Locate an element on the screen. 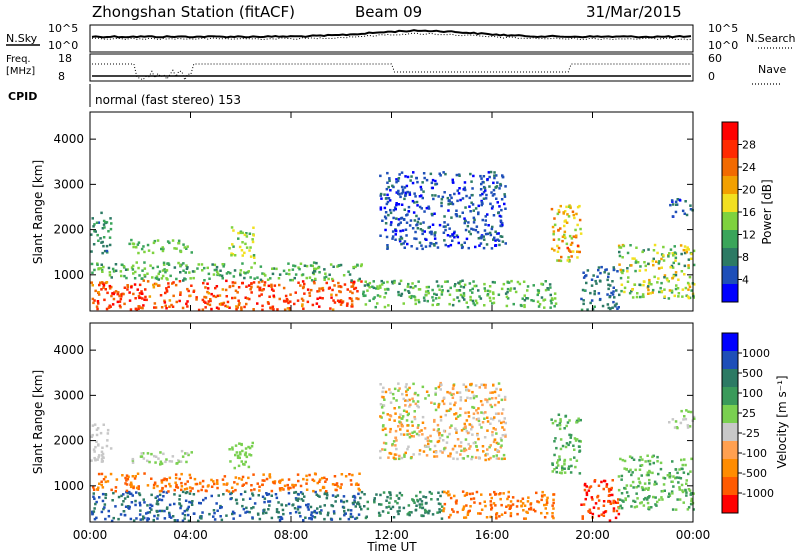 Image resolution: width=800 pixels, height=554 pixels. colorbar-tick-label: -500 is located at coordinates (754, 473).